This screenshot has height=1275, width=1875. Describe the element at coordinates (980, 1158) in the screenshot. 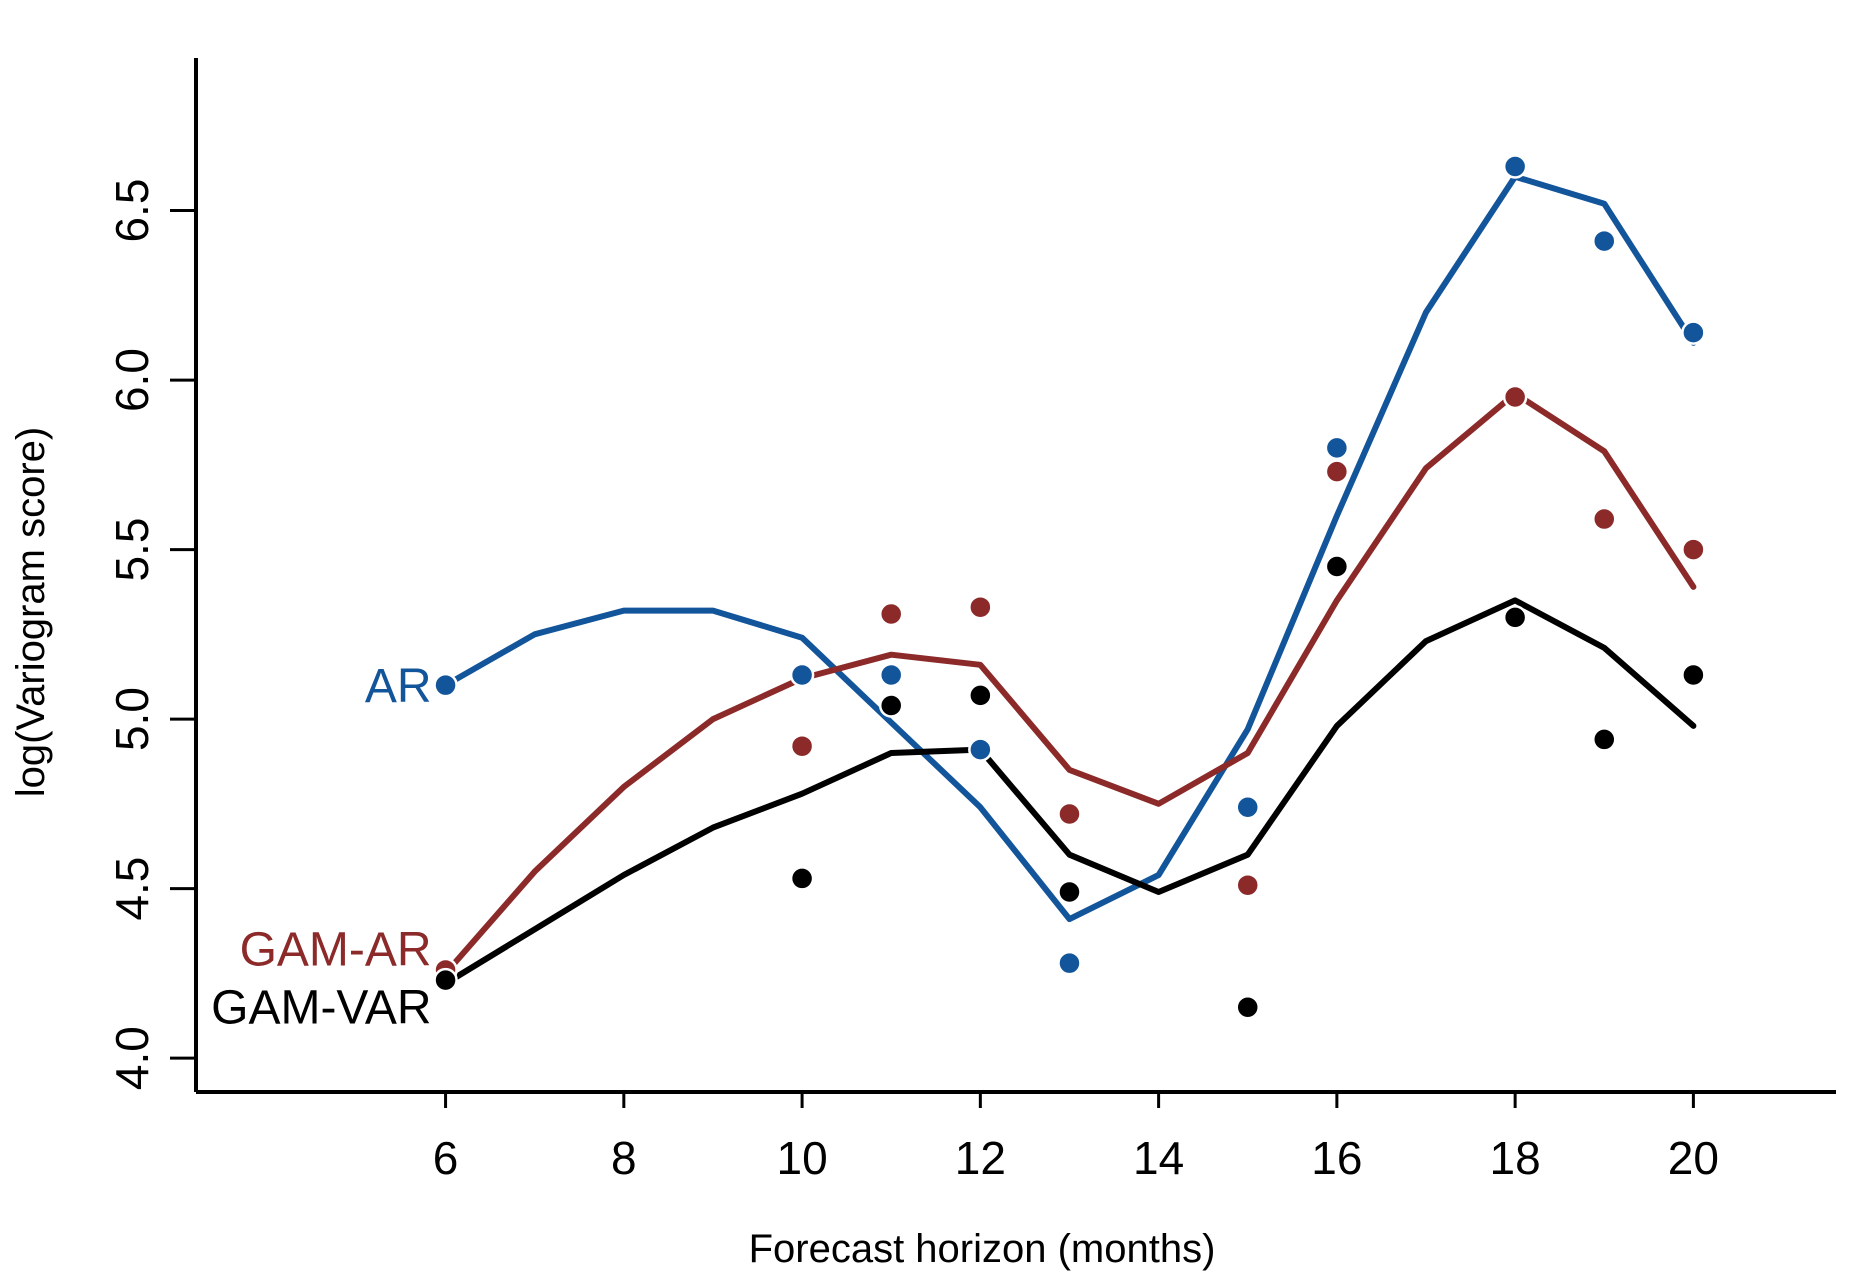

I see `x-tick-label-12: 12` at that location.